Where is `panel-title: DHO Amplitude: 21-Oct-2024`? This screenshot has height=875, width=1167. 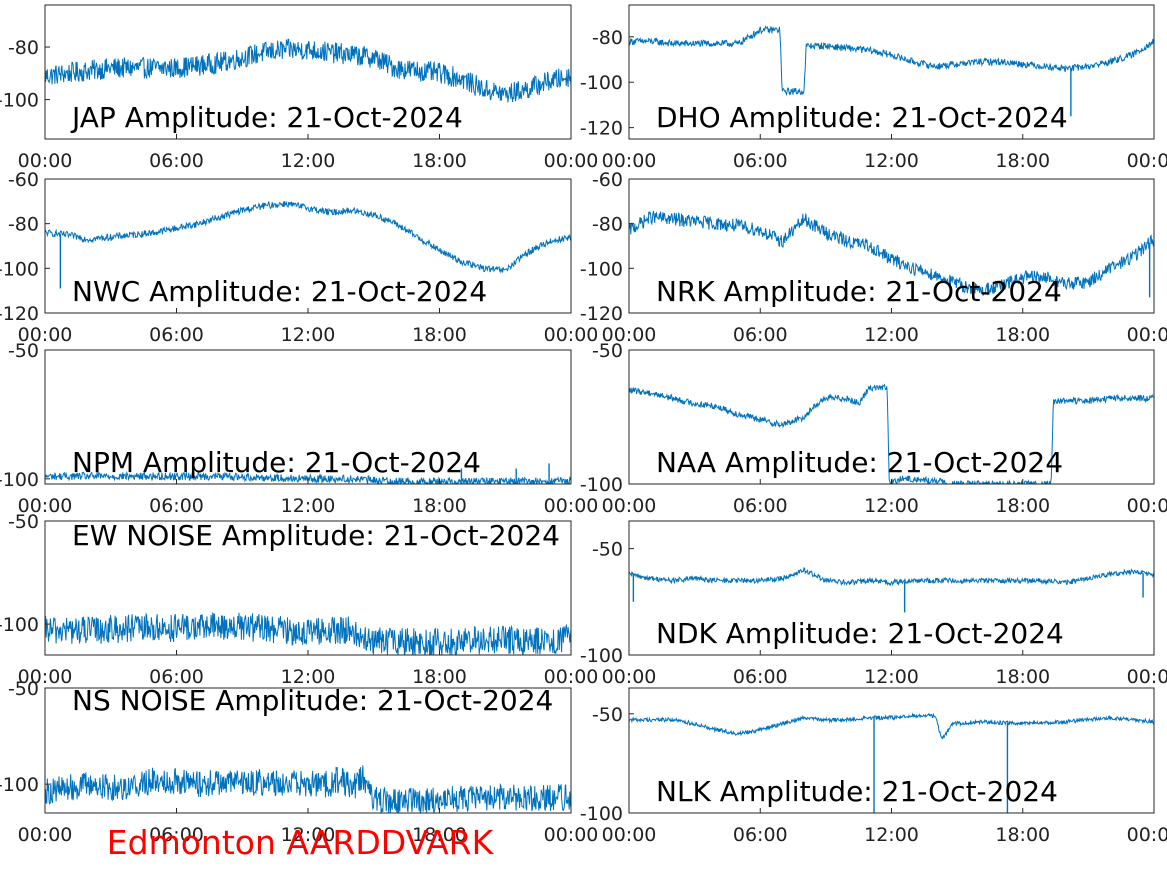 panel-title: DHO Amplitude: 21-Oct-2024 is located at coordinates (862, 117).